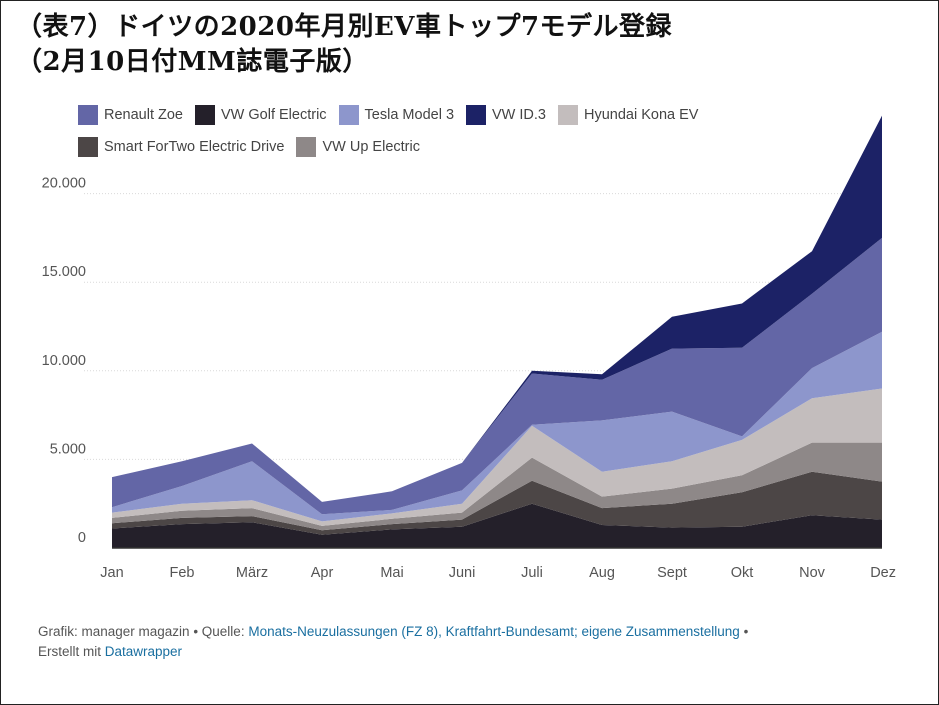 This screenshot has height=705, width=939. What do you see at coordinates (64, 184) in the screenshot?
I see `y-tick-label: 20.000` at bounding box center [64, 184].